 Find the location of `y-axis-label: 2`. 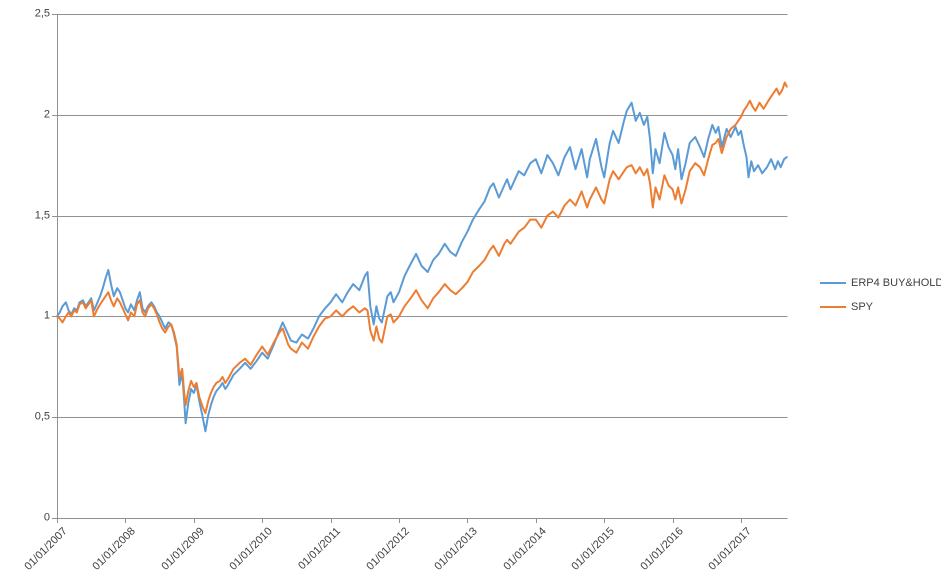

y-axis-label: 2 is located at coordinates (46, 114).